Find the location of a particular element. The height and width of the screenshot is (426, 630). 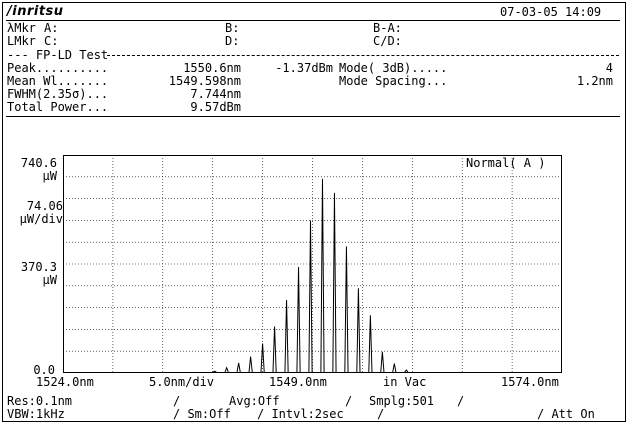

brand-logo: /inritsu is located at coordinates (35, 11).